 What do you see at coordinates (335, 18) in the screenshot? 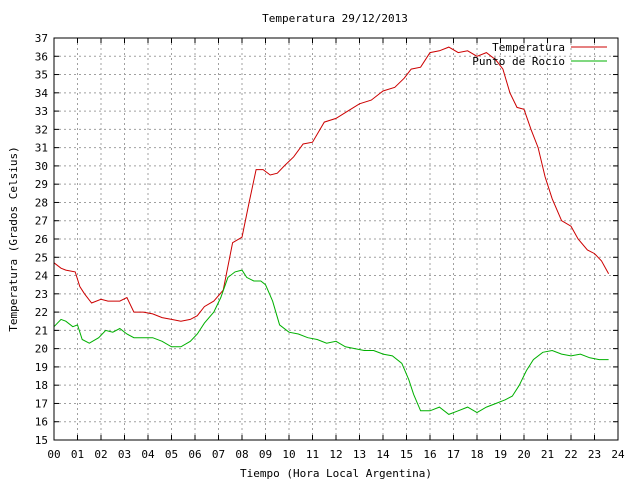
I see `chart-title: Temperatura 29/12/2013` at bounding box center [335, 18].